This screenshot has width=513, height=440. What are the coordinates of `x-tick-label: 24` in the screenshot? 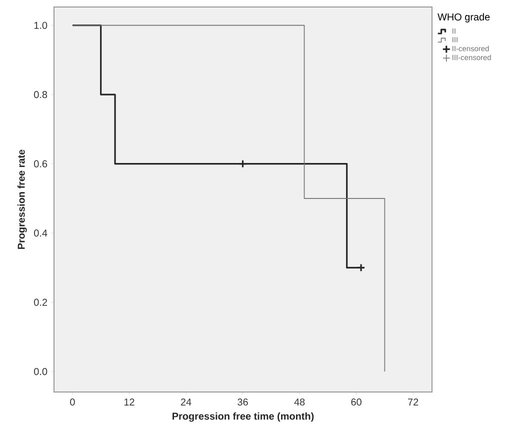 It's located at (186, 402).